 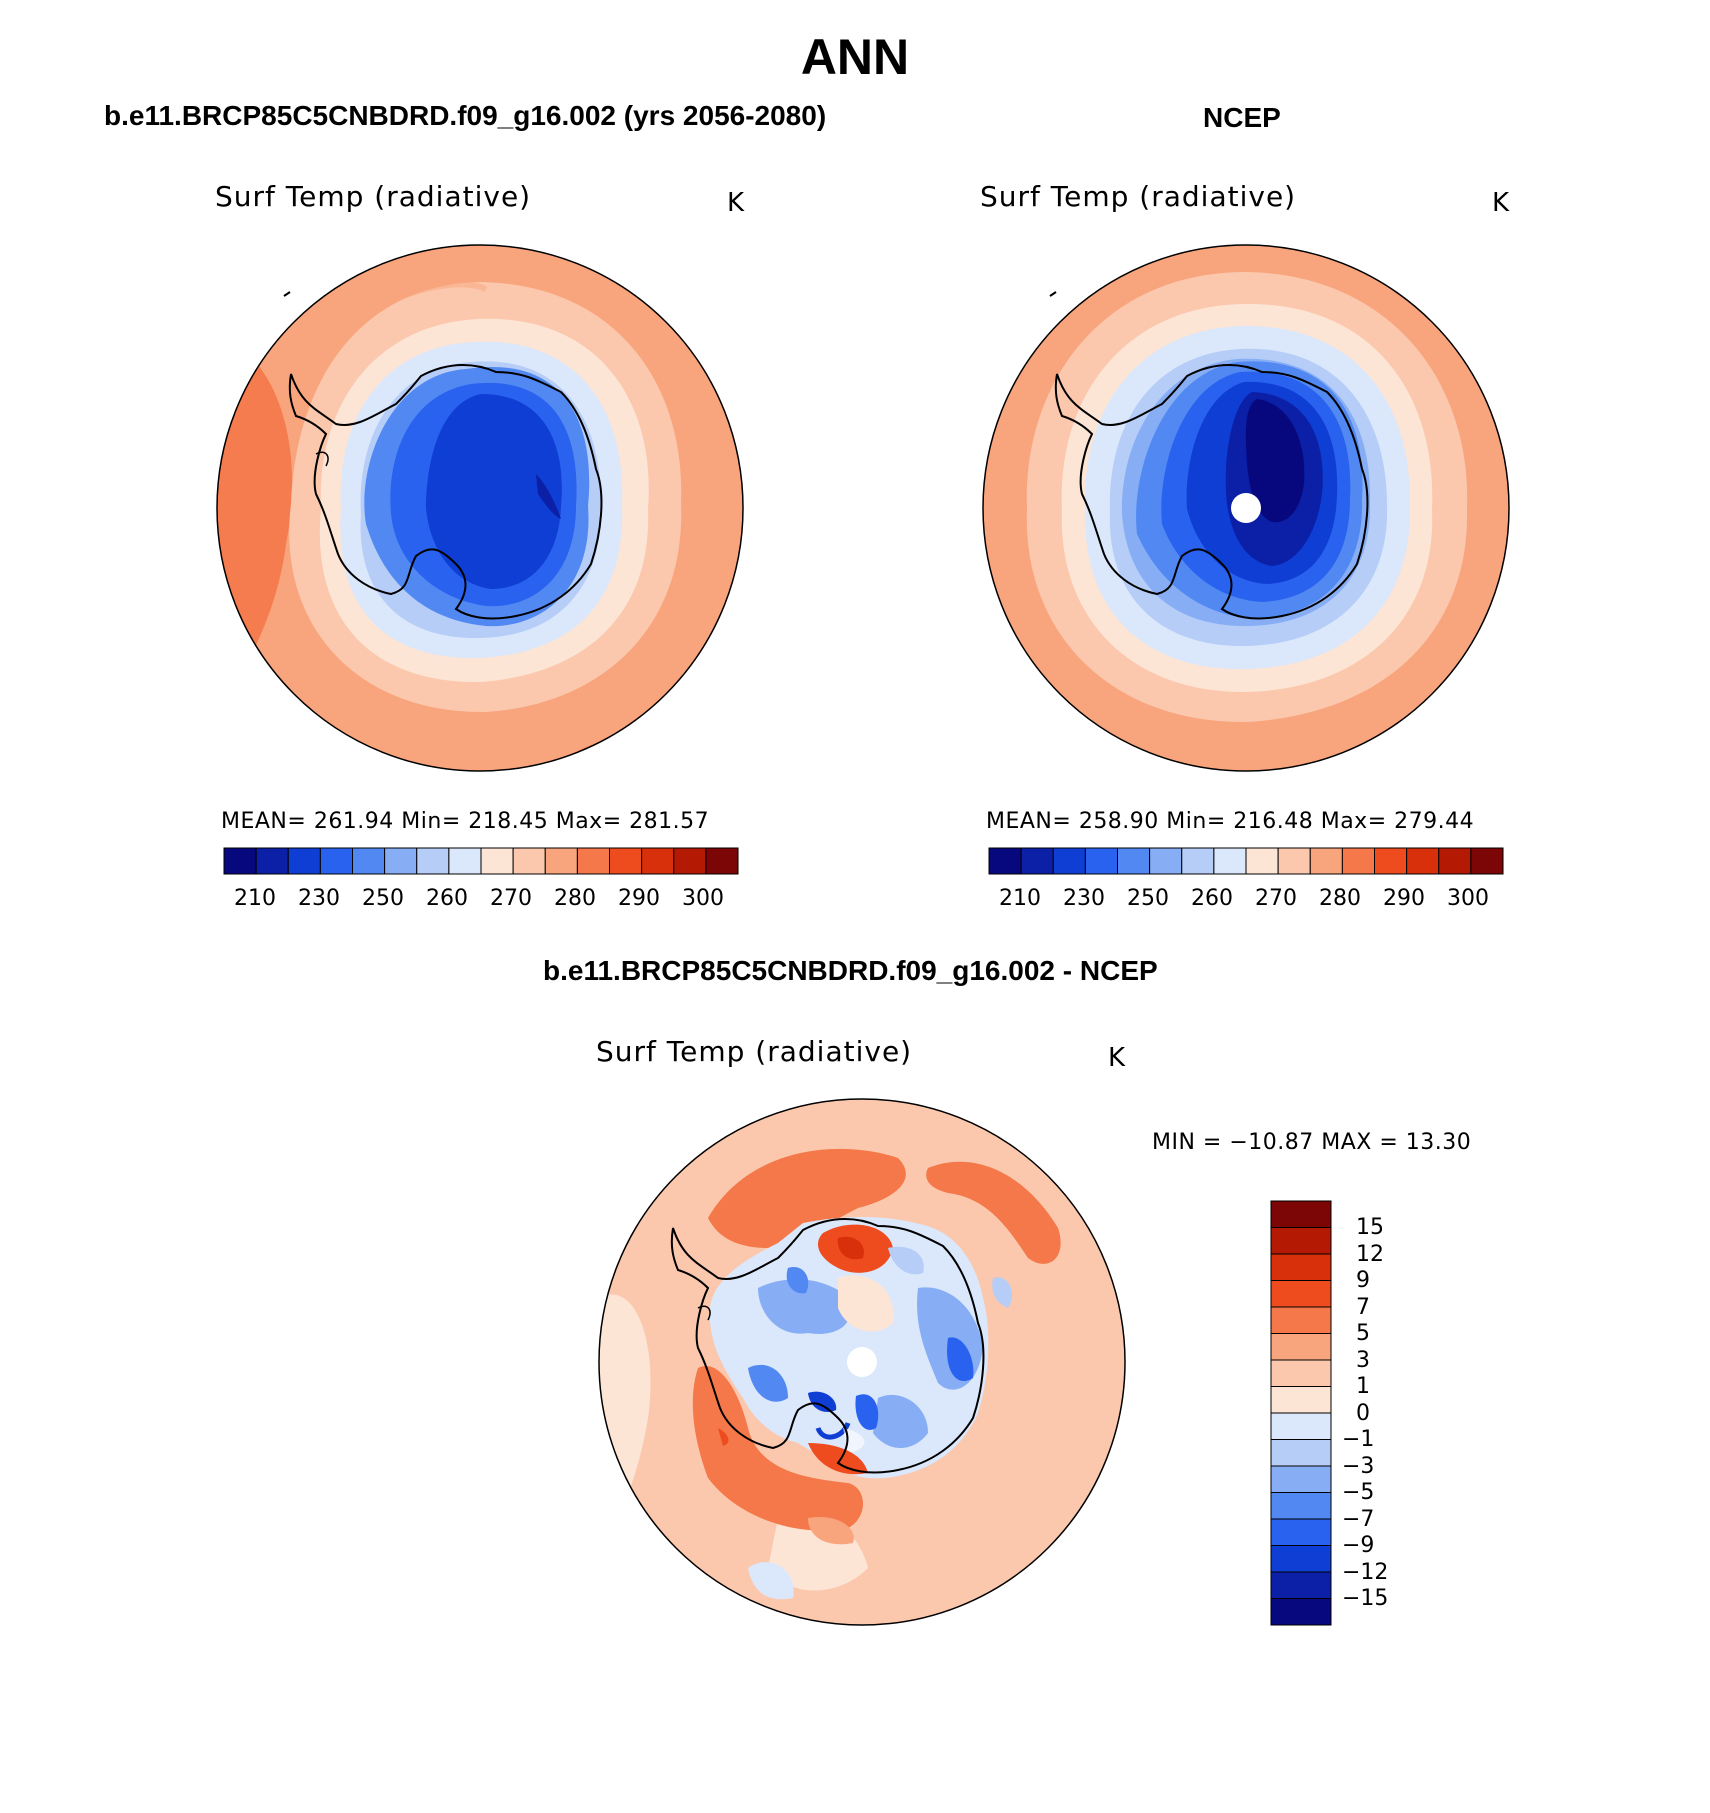 I want to click on panel2-polar-map, so click(x=1246, y=508).